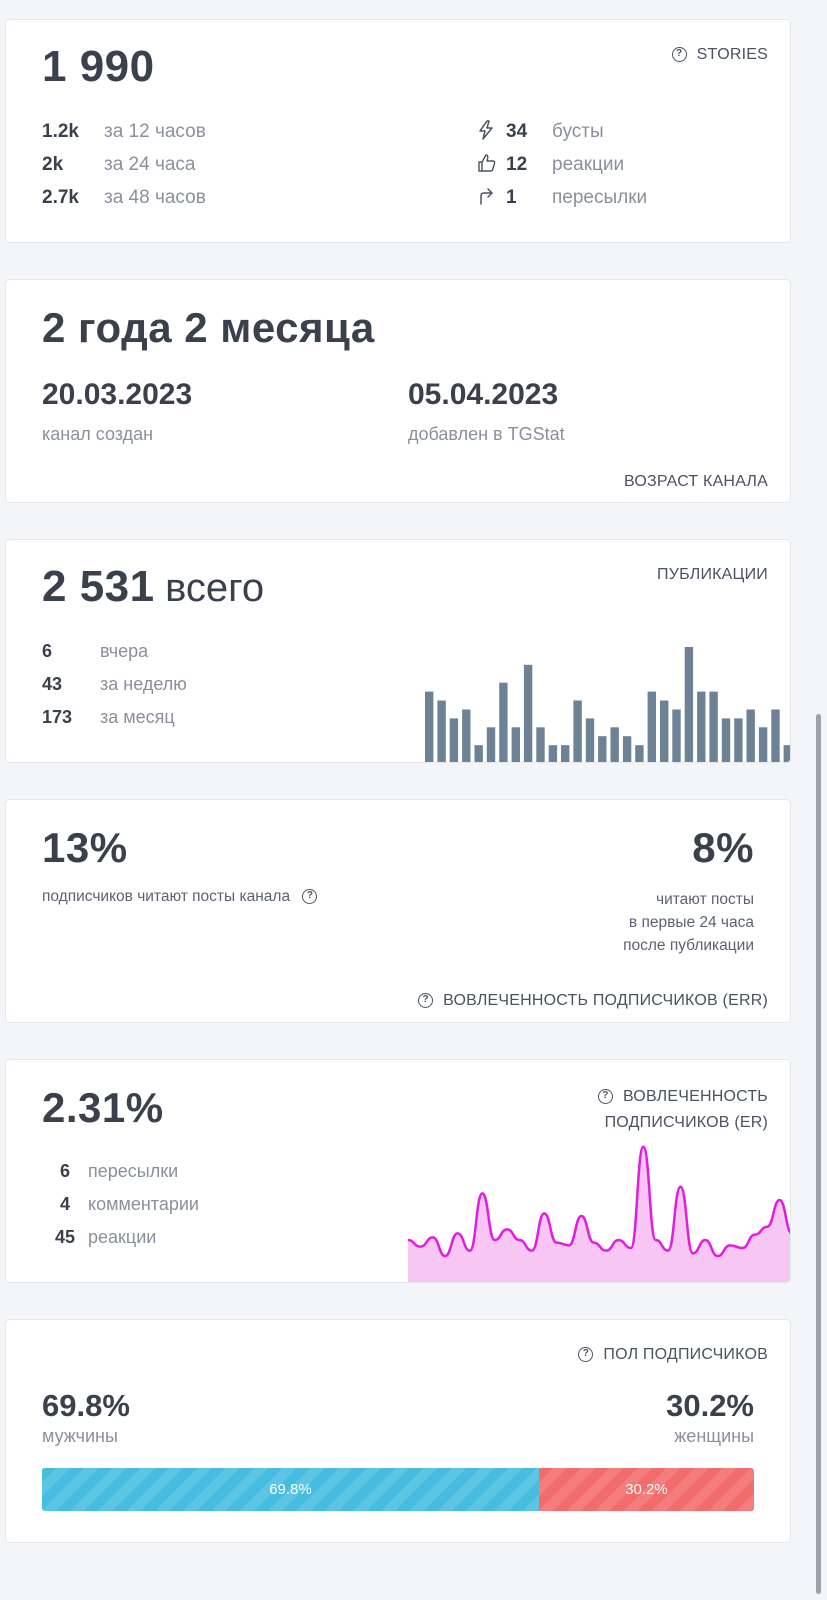  I want to click on lightning-icon, so click(492, 132).